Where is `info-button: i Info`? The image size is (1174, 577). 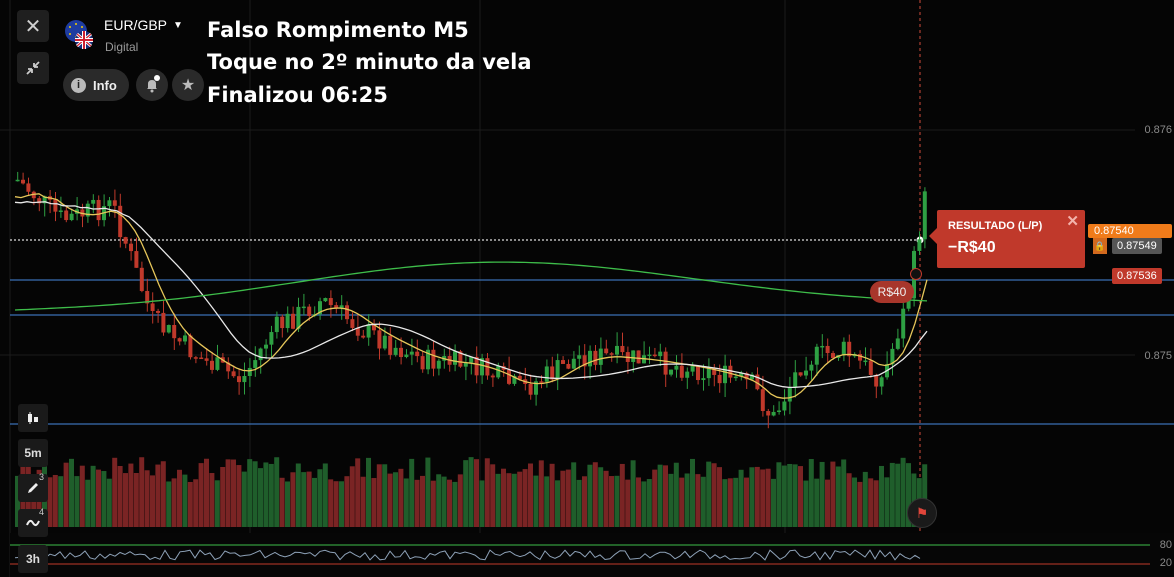
info-button: i Info is located at coordinates (96, 85).